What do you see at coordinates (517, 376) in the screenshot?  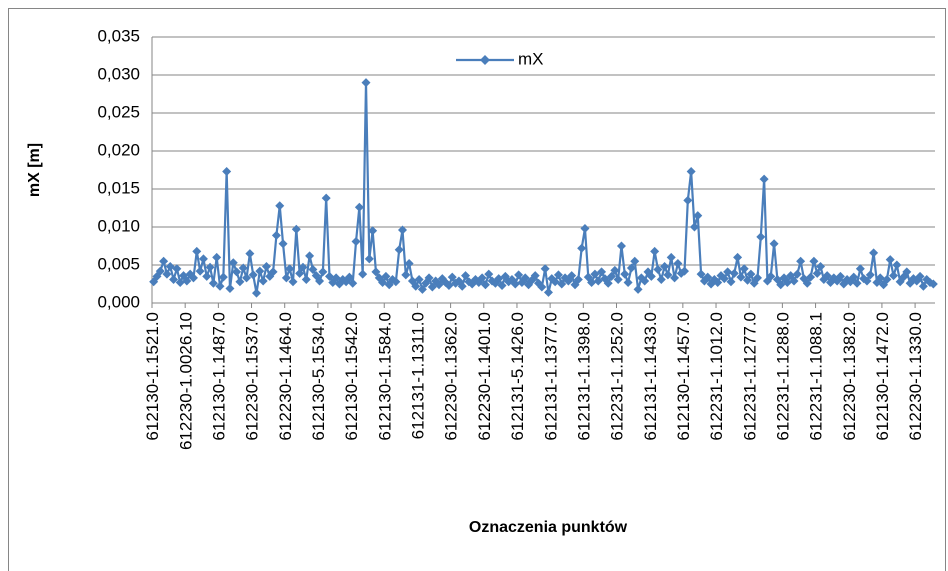 I see `x-tick-label: 612131-5.1426.0` at bounding box center [517, 376].